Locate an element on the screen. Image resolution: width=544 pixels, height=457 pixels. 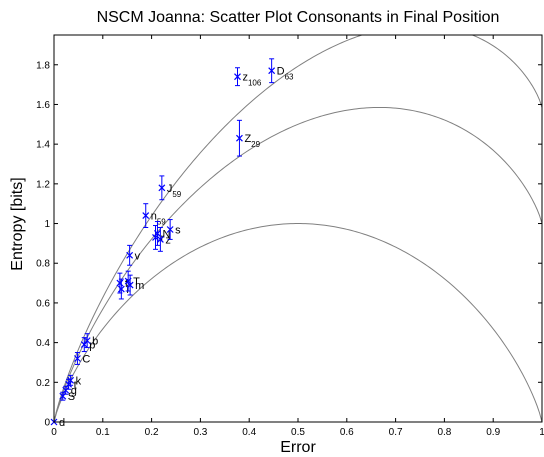
data-point: m is located at coordinates (135, 285).